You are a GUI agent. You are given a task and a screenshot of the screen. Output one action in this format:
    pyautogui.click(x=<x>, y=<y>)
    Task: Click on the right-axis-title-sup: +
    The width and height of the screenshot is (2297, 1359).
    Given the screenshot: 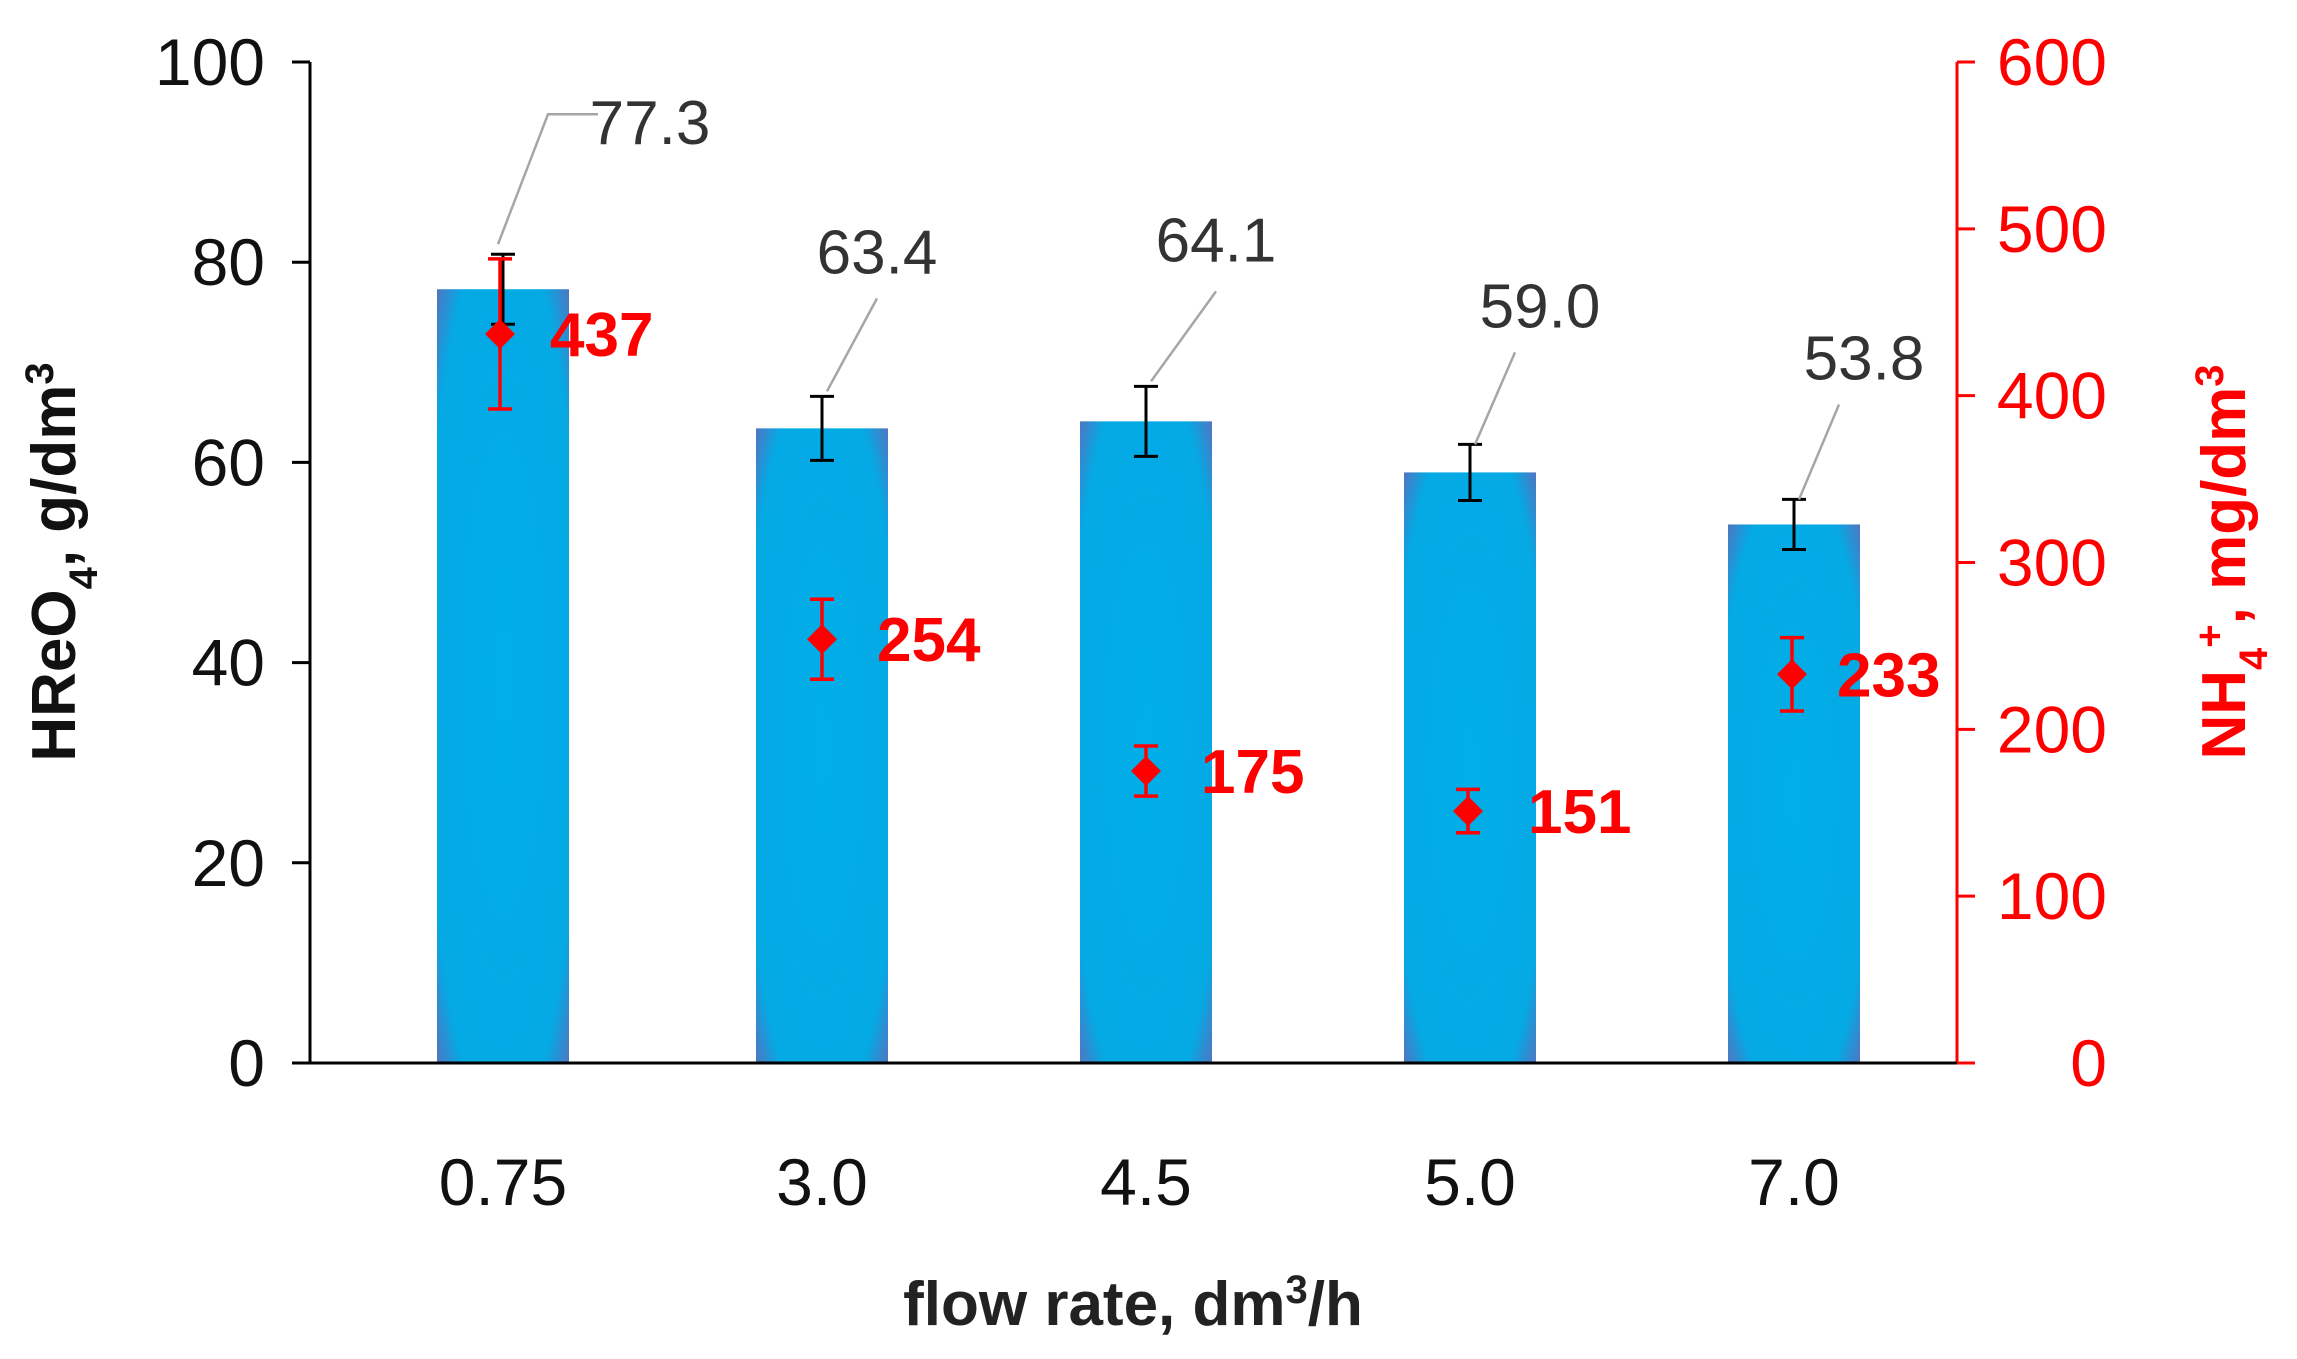 What is the action you would take?
    pyautogui.click(x=2210, y=635)
    